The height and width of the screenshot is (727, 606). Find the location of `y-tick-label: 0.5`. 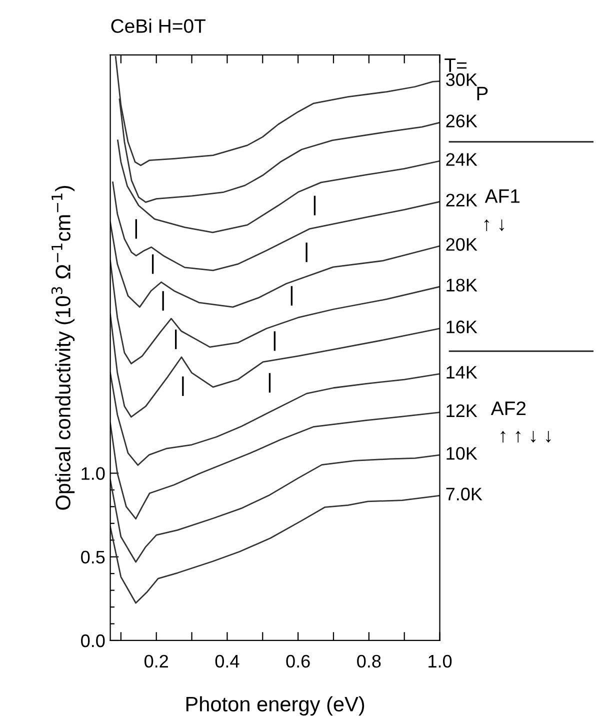

y-tick-label: 0.5 is located at coordinates (93, 557).